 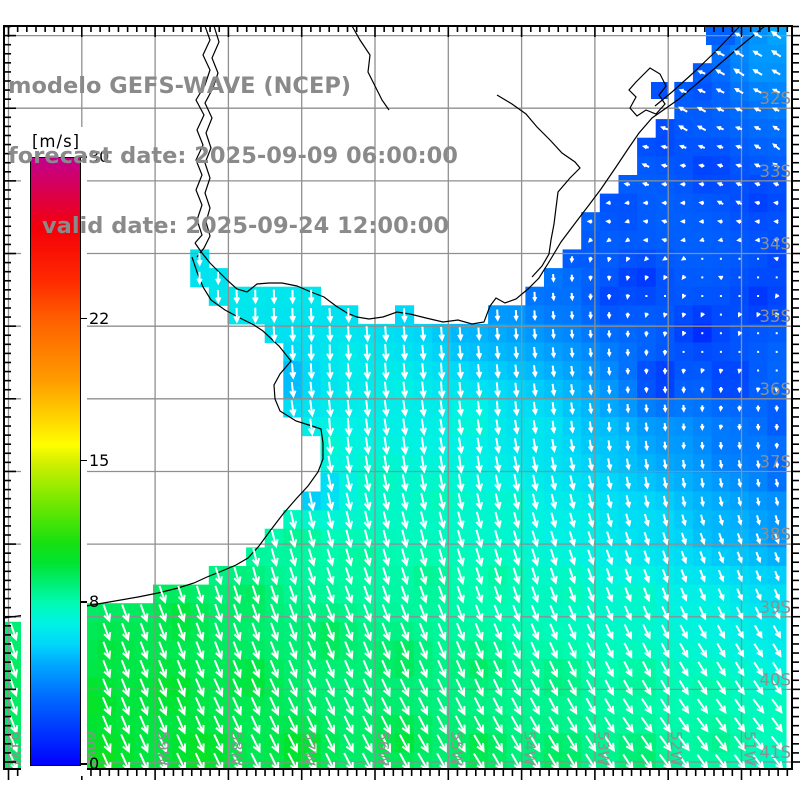 What do you see at coordinates (99, 460) in the screenshot?
I see `colorbar-tick-label: 15` at bounding box center [99, 460].